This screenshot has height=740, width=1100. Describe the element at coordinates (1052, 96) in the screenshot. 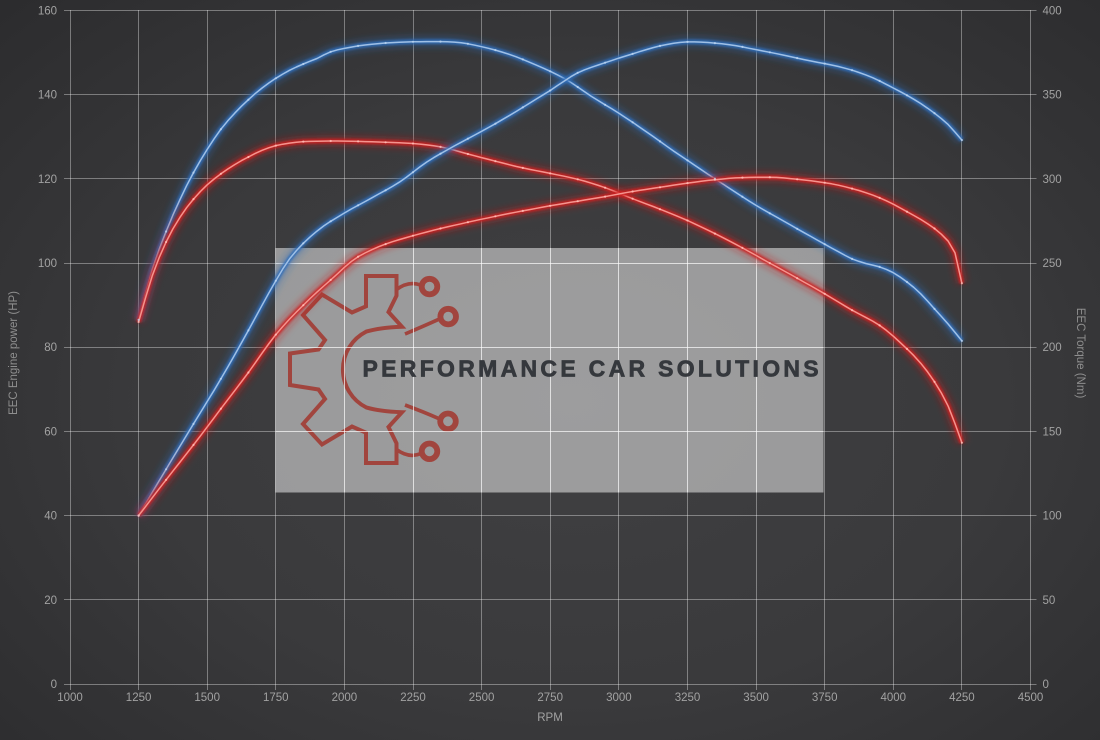

I see `svg-text: 350` at that location.